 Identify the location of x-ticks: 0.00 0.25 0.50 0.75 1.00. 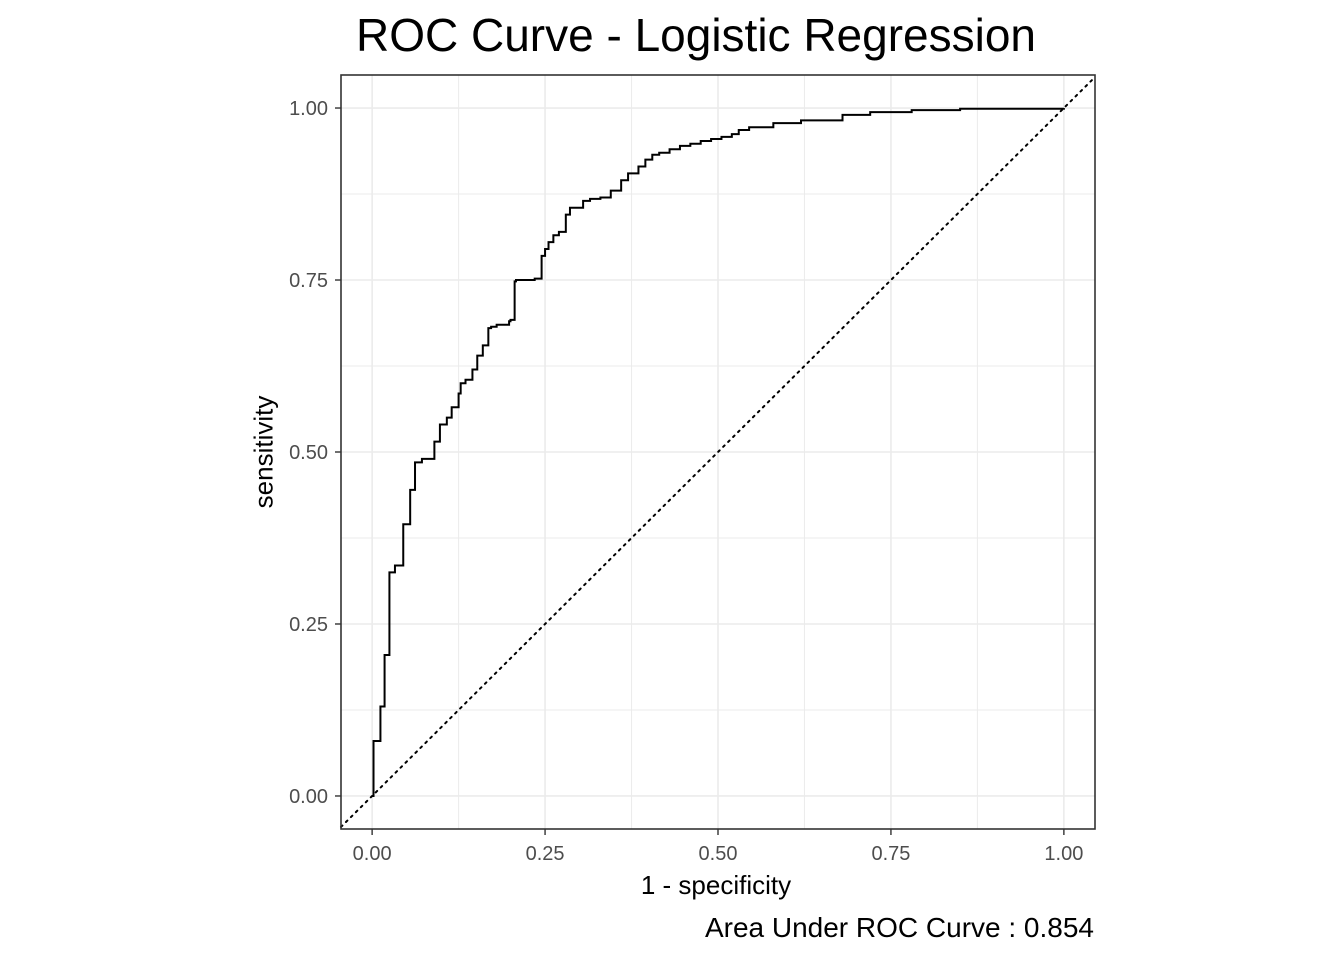
(718, 847).